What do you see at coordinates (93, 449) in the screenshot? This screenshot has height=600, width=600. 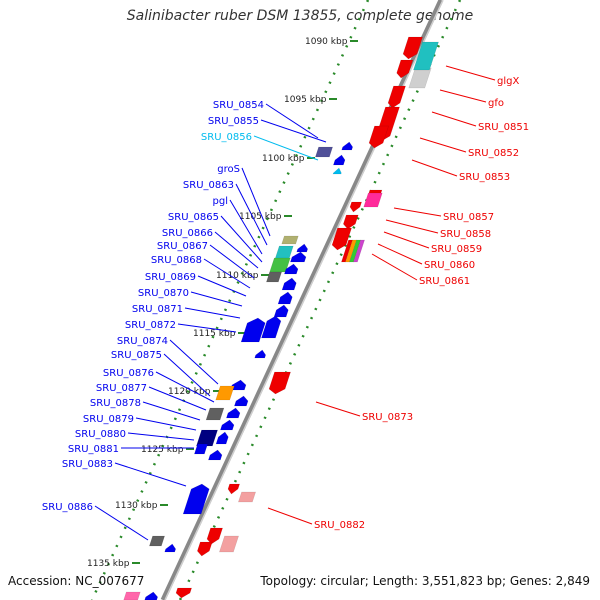 I see `gene-label-forward: SRU_0881` at bounding box center [93, 449].